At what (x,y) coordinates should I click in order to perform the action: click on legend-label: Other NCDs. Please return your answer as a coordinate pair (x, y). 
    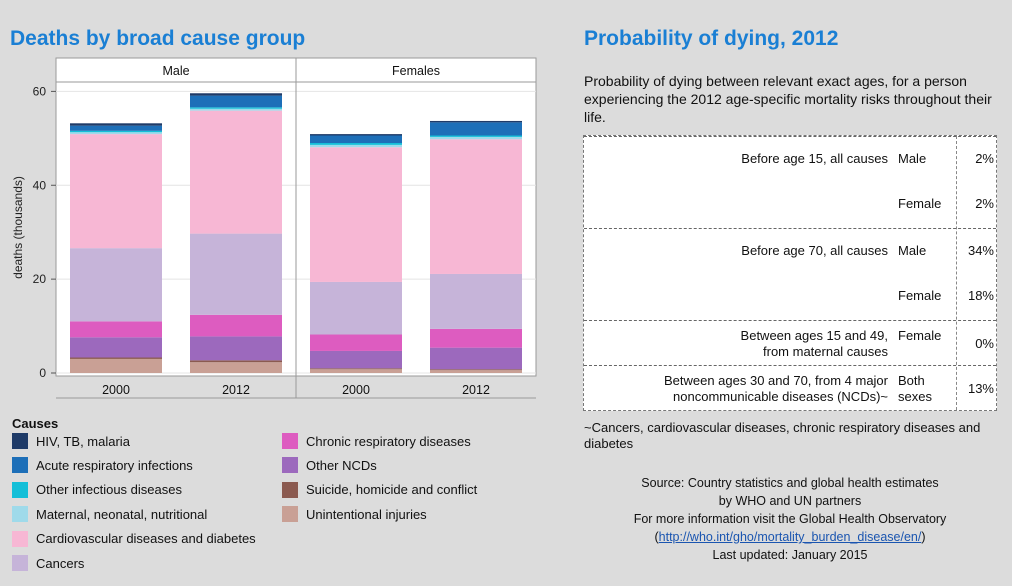
    Looking at the image, I should click on (341, 465).